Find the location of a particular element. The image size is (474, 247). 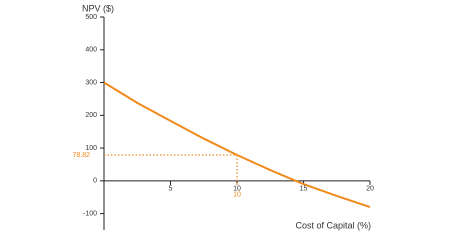

y-axis-label: NPV ($) is located at coordinates (98, 8).